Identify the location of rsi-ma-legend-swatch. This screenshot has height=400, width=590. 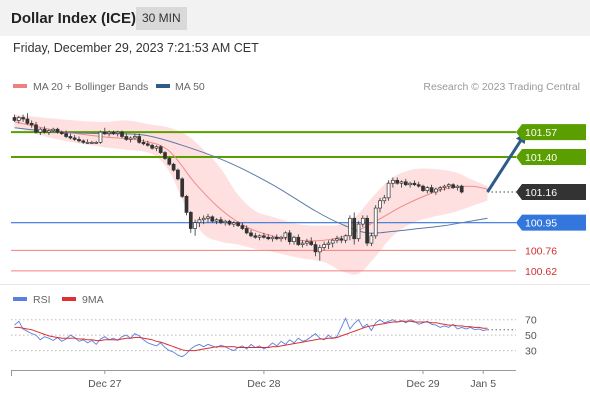
(69, 299).